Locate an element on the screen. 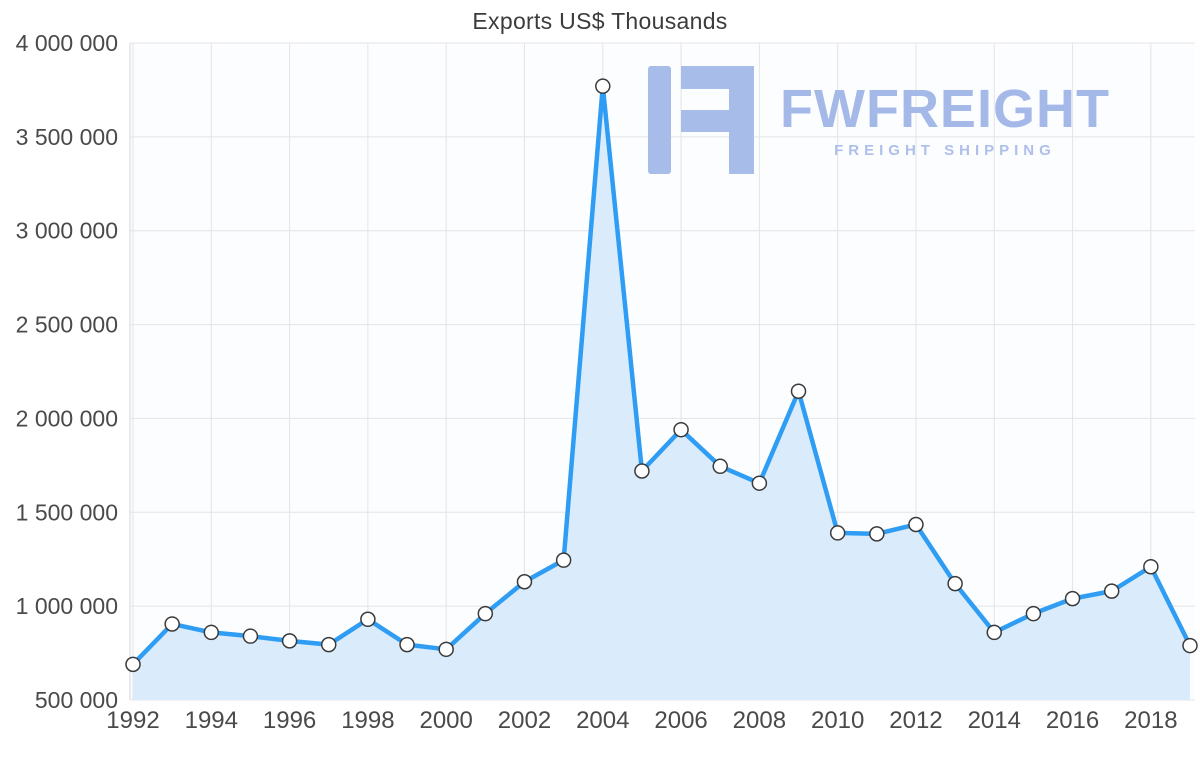 The width and height of the screenshot is (1200, 763). svg-text: 2008 is located at coordinates (759, 720).